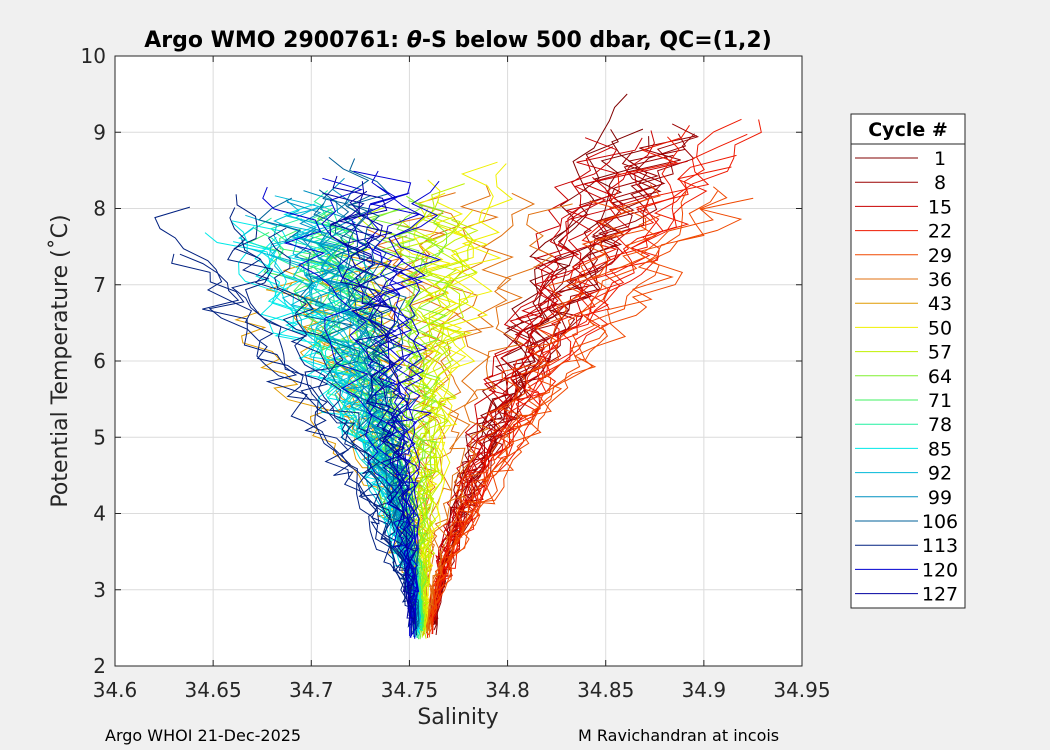 The width and height of the screenshot is (1050, 750). Describe the element at coordinates (940, 595) in the screenshot. I see `legend-label: 127` at that location.